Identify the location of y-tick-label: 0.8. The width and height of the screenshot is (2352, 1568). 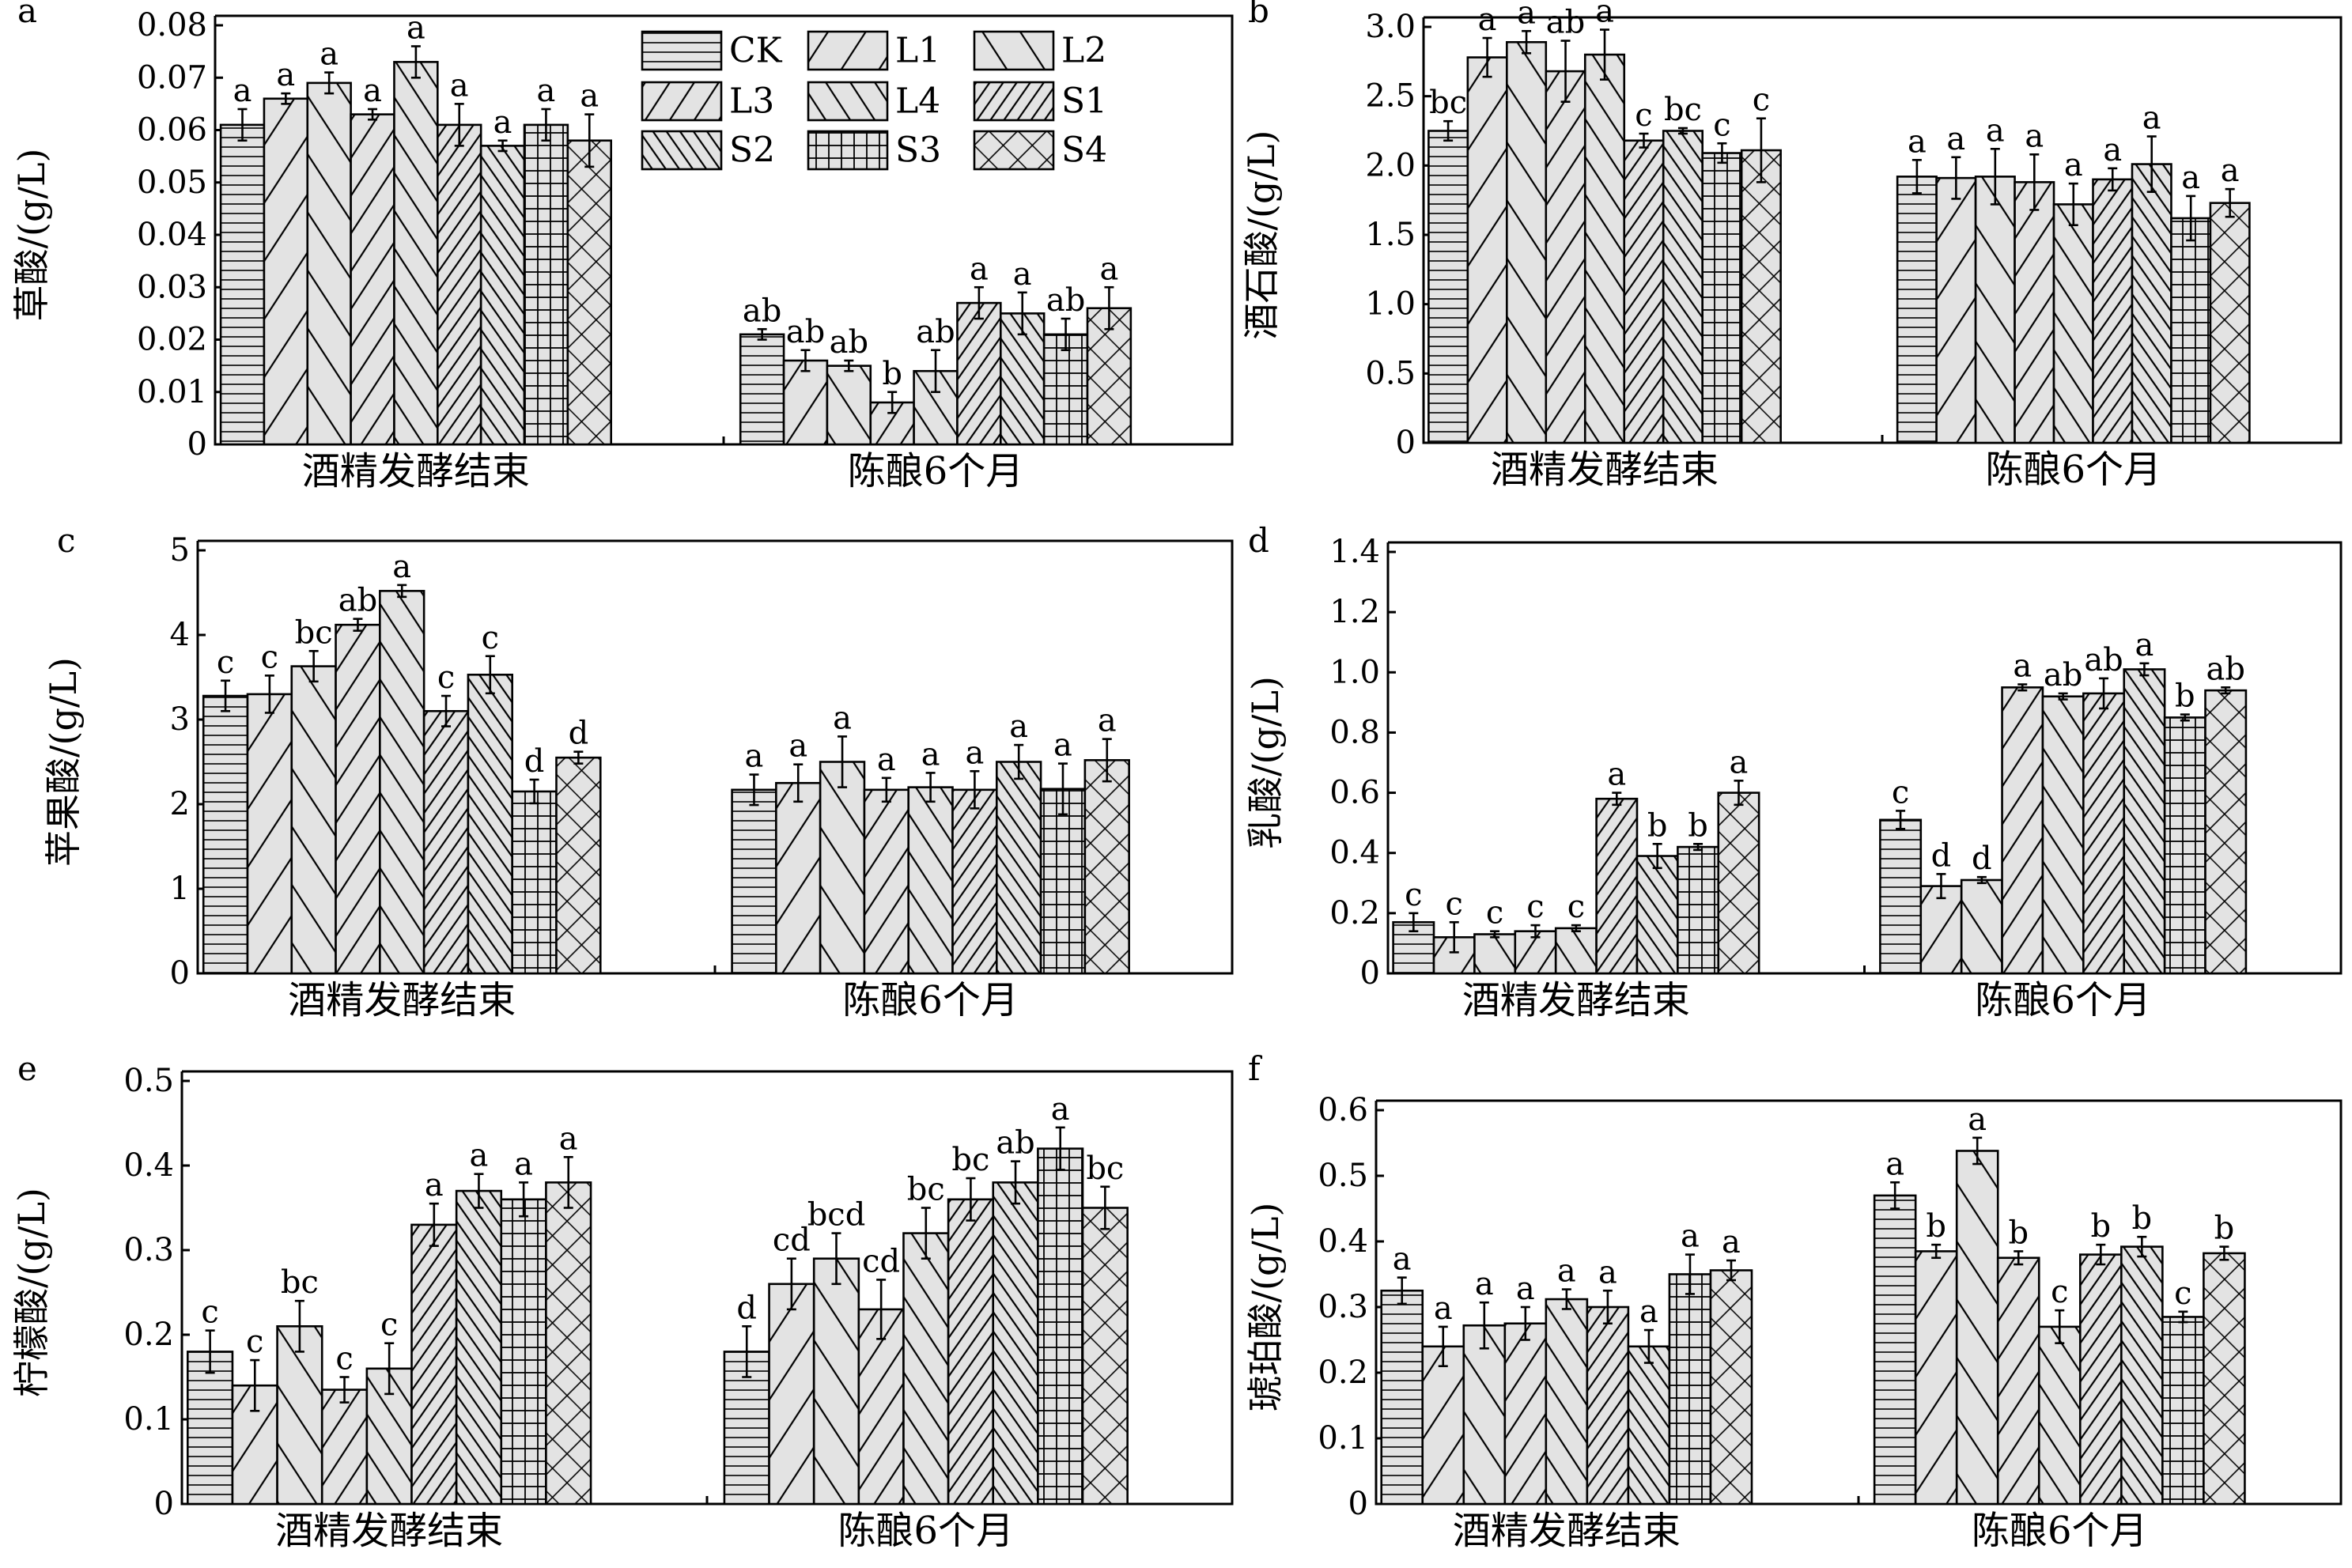
(1354, 732).